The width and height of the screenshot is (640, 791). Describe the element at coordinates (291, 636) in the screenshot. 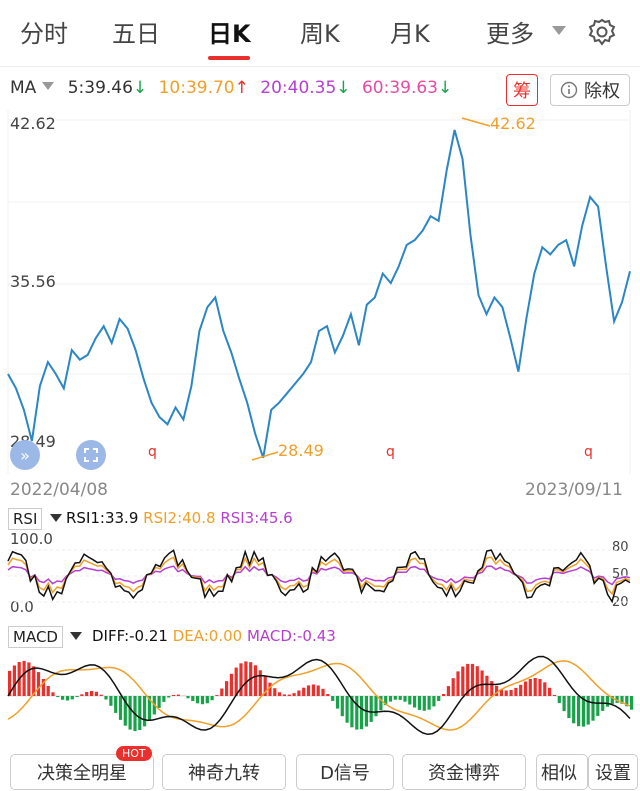

I see `macd-value: MACD:-0.43` at that location.